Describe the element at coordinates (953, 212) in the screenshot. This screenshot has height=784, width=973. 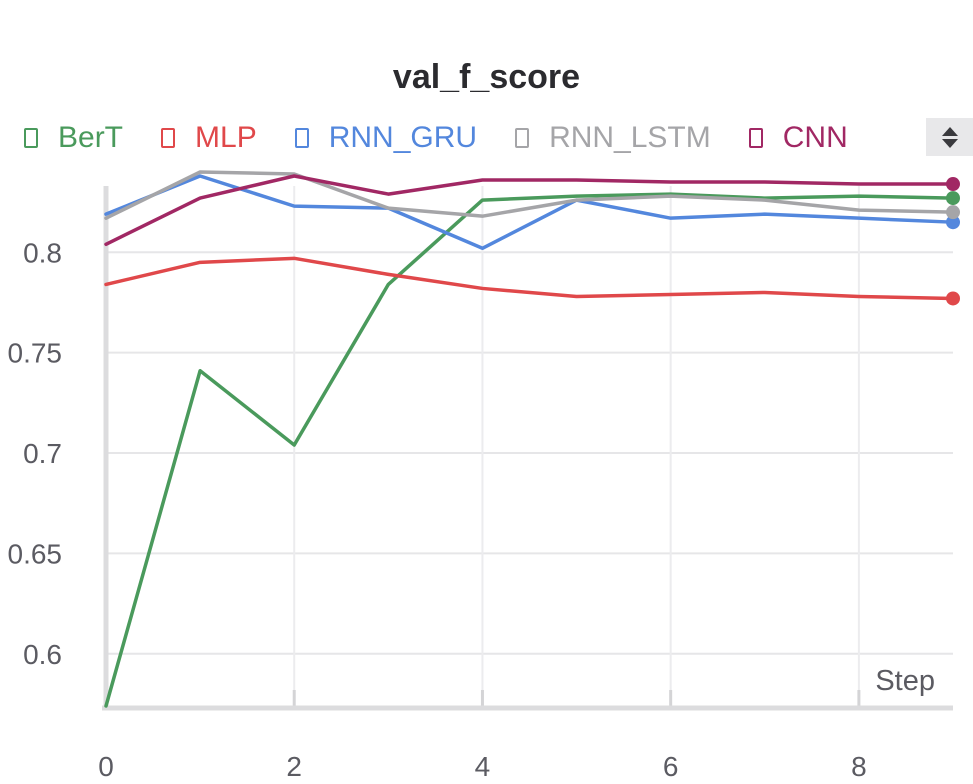
I see `series-end-point-rnn-lstm` at that location.